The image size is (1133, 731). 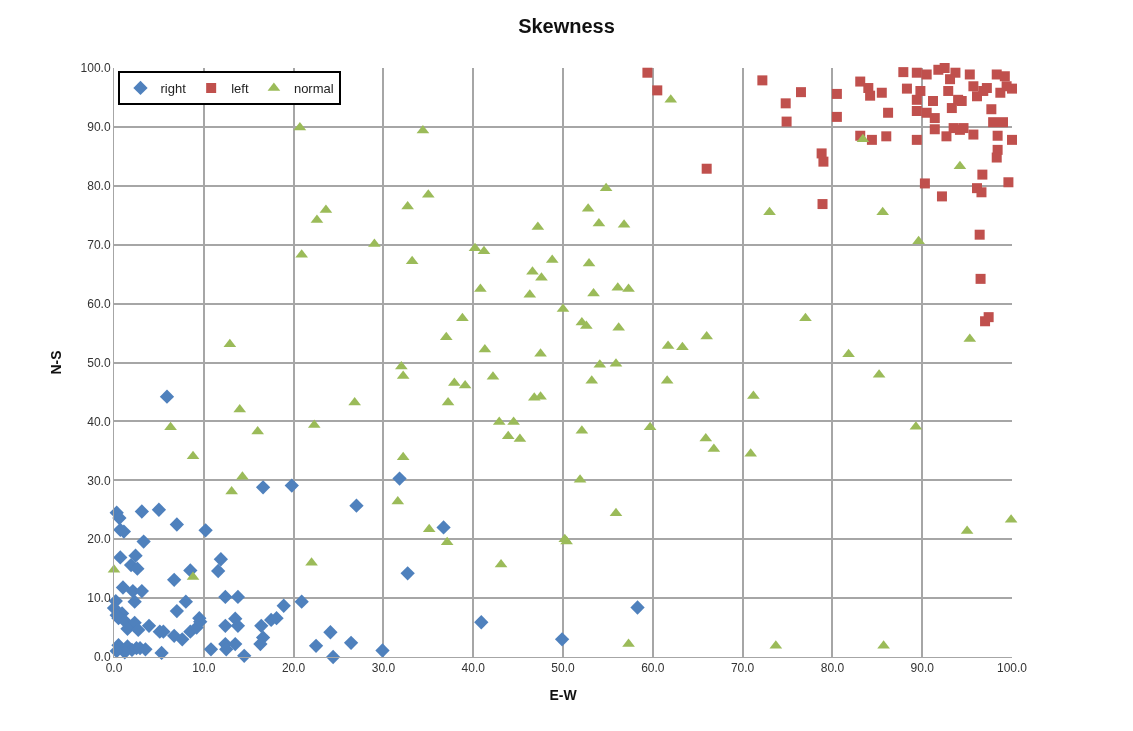 What do you see at coordinates (1012, 668) in the screenshot?
I see `x-tick-label: 100.0` at bounding box center [1012, 668].